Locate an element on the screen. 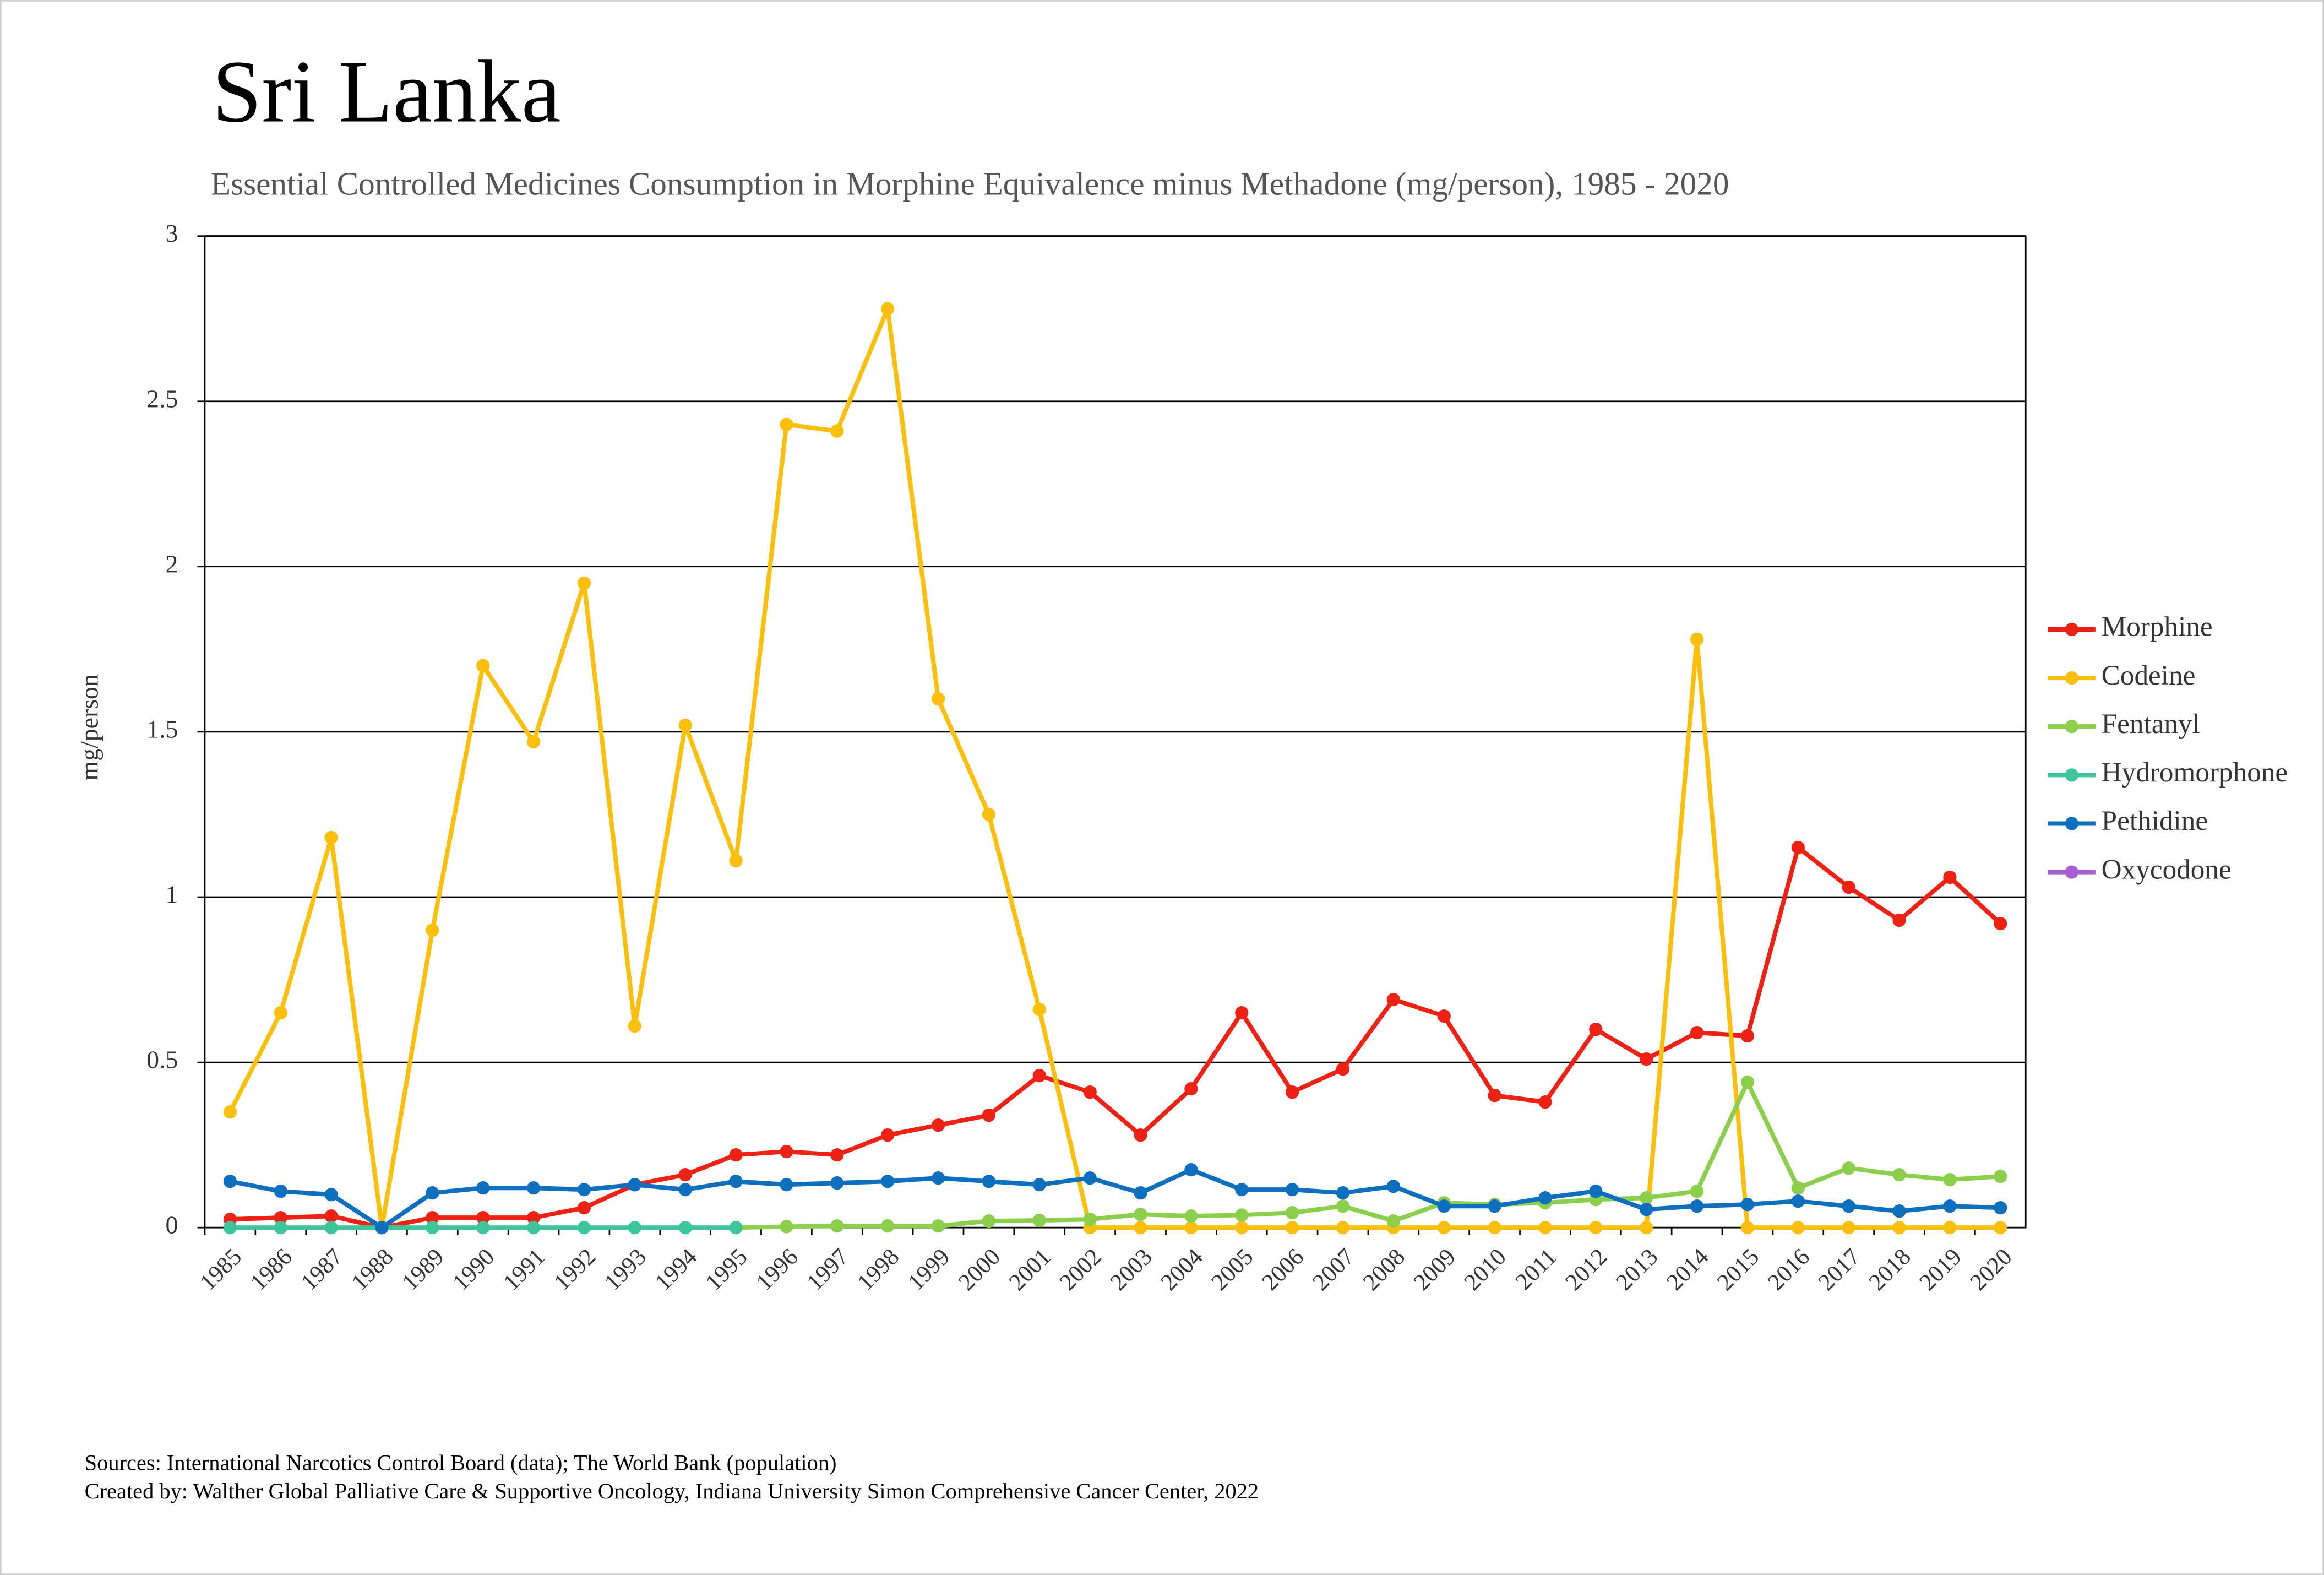 Image resolution: width=2324 pixels, height=1575 pixels. y-tick-label: 1 is located at coordinates (172, 895).